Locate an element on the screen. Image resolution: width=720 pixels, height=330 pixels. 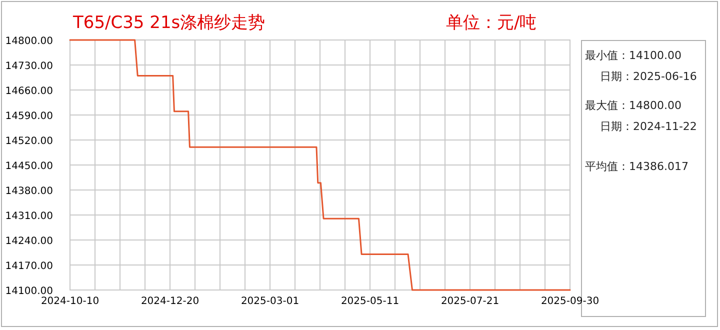
text: 最小值：14100.00 is located at coordinates (633, 55).